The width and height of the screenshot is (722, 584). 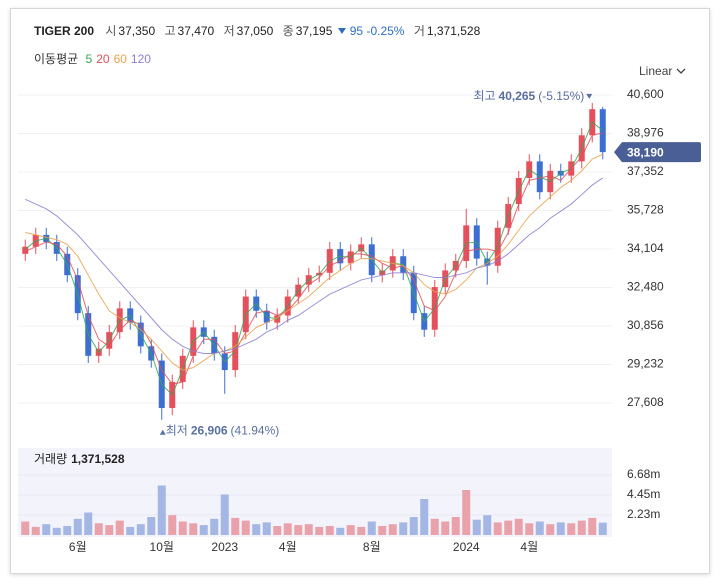 I want to click on annotation-value: 26,906, so click(x=209, y=431).